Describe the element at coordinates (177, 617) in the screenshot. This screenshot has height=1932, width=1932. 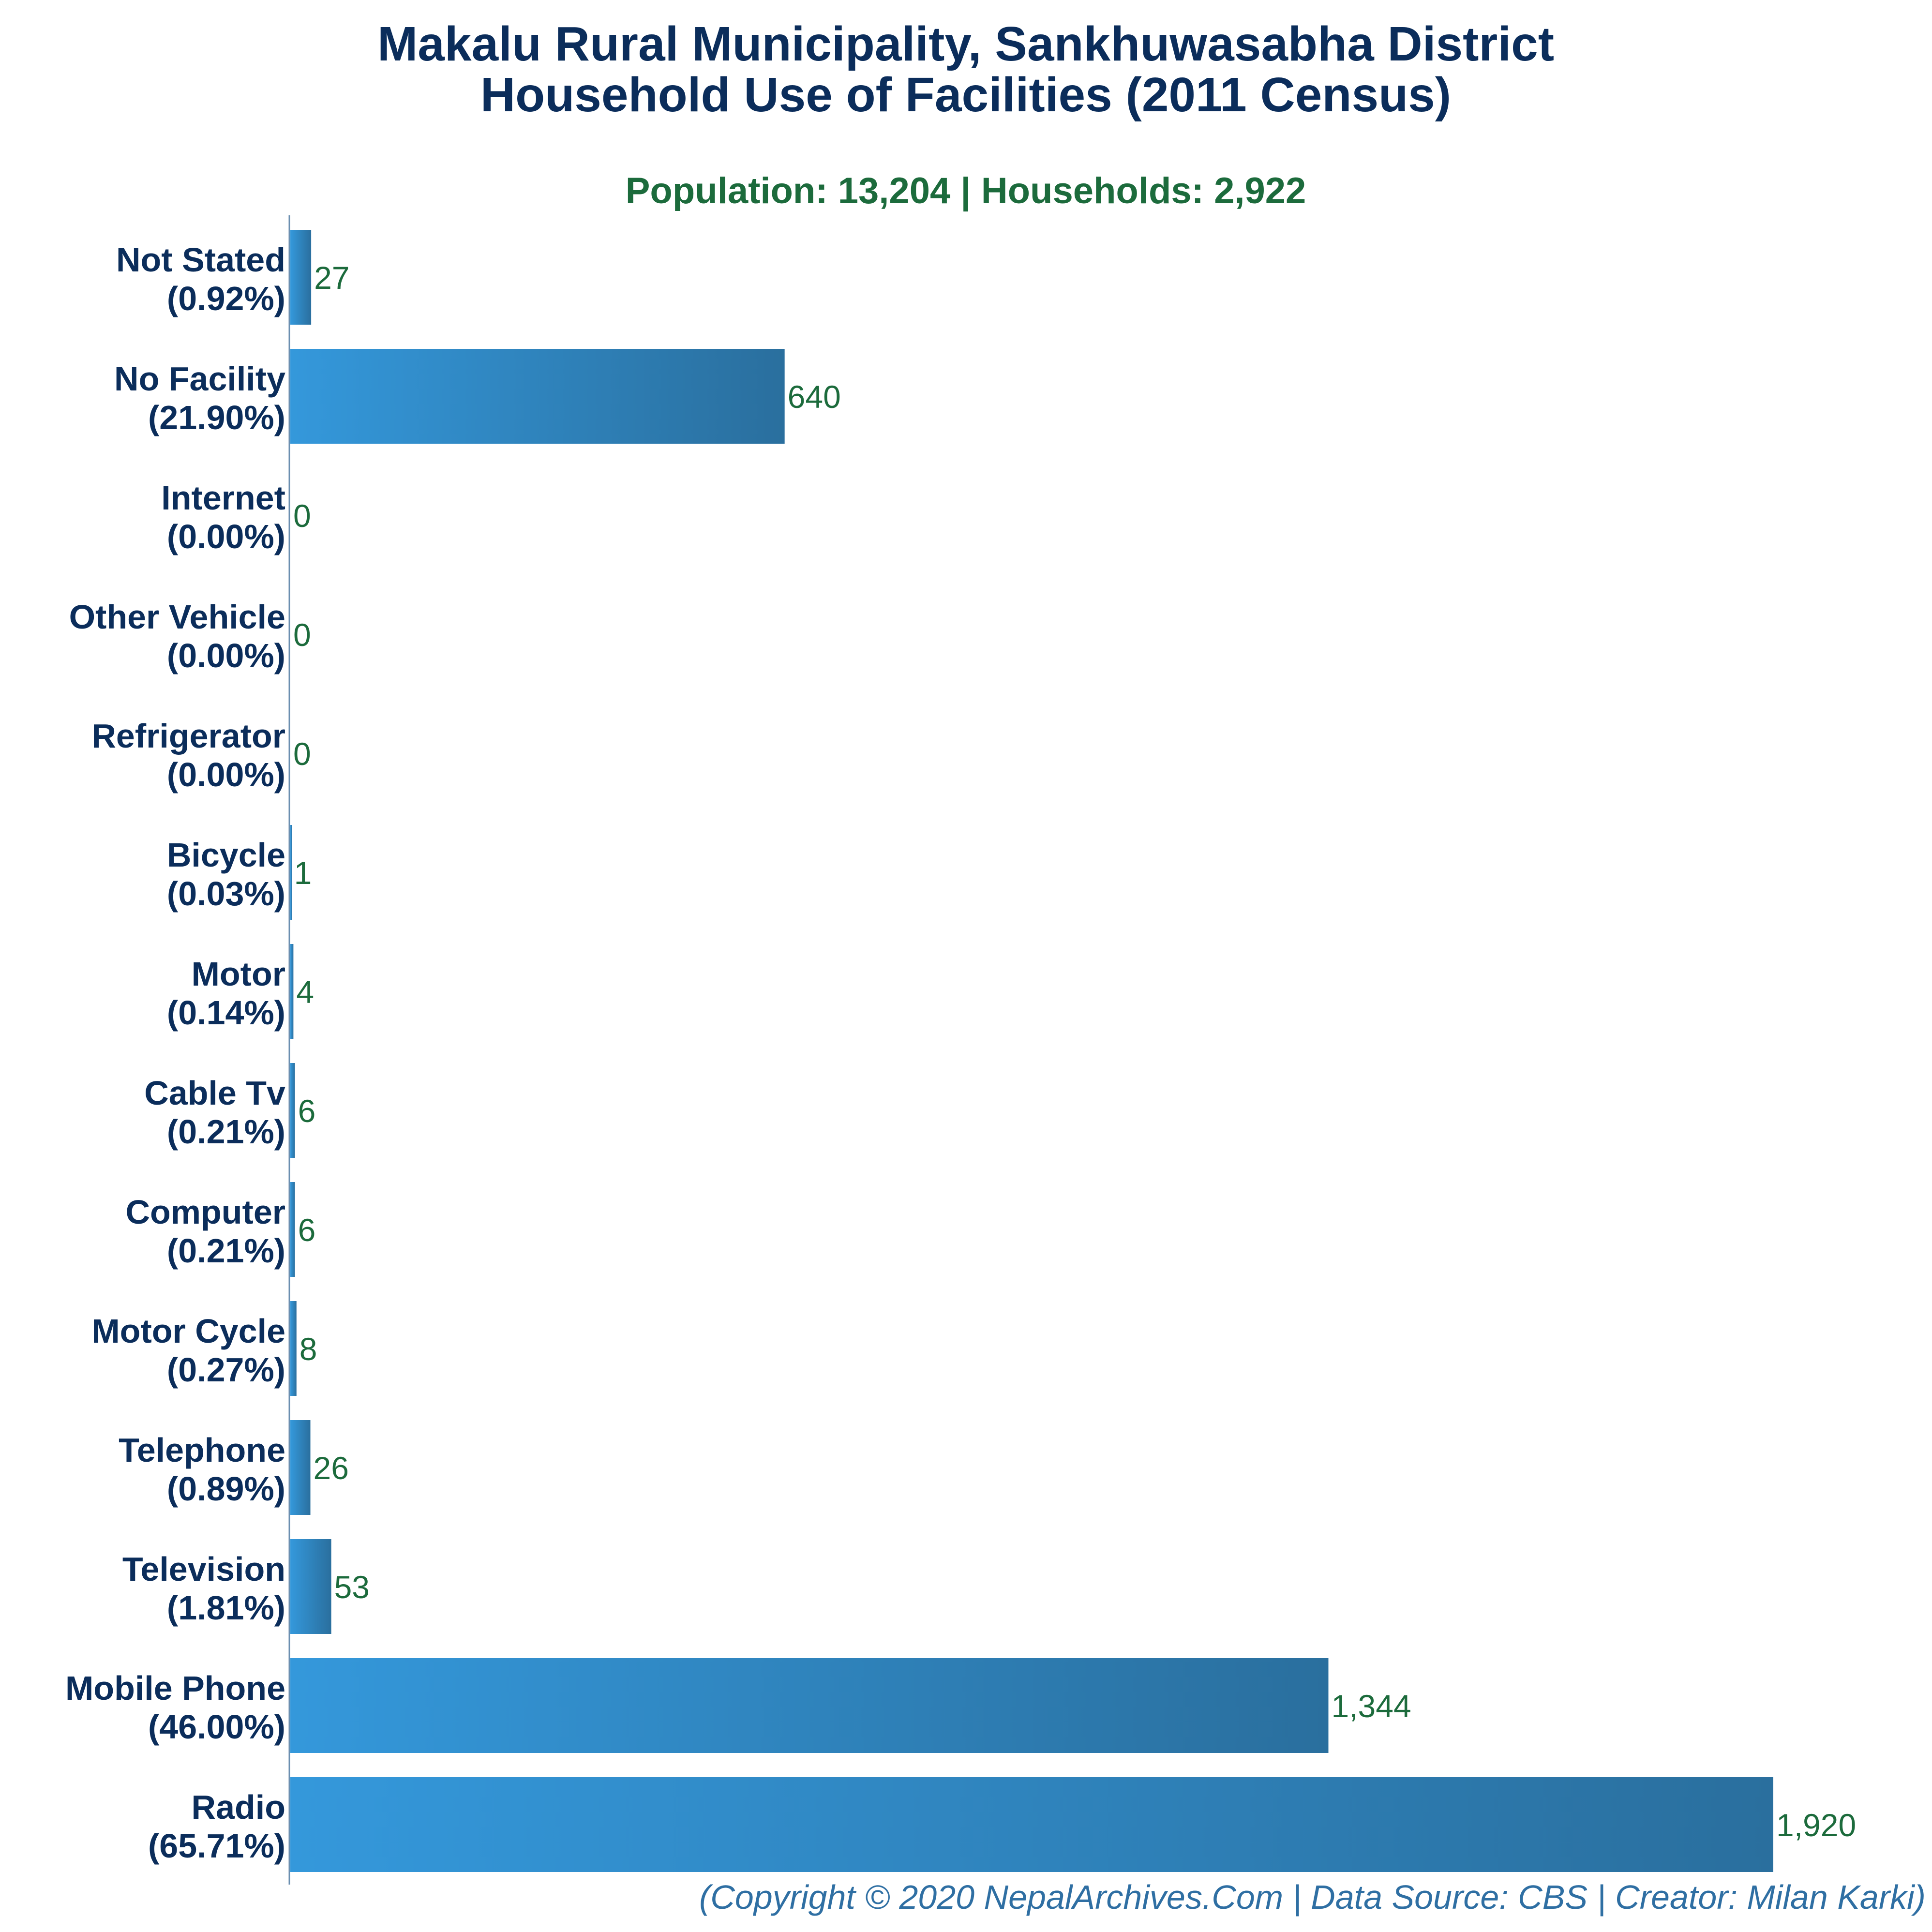
I see `category-label-other-vehicle: Other Vehicle` at that location.